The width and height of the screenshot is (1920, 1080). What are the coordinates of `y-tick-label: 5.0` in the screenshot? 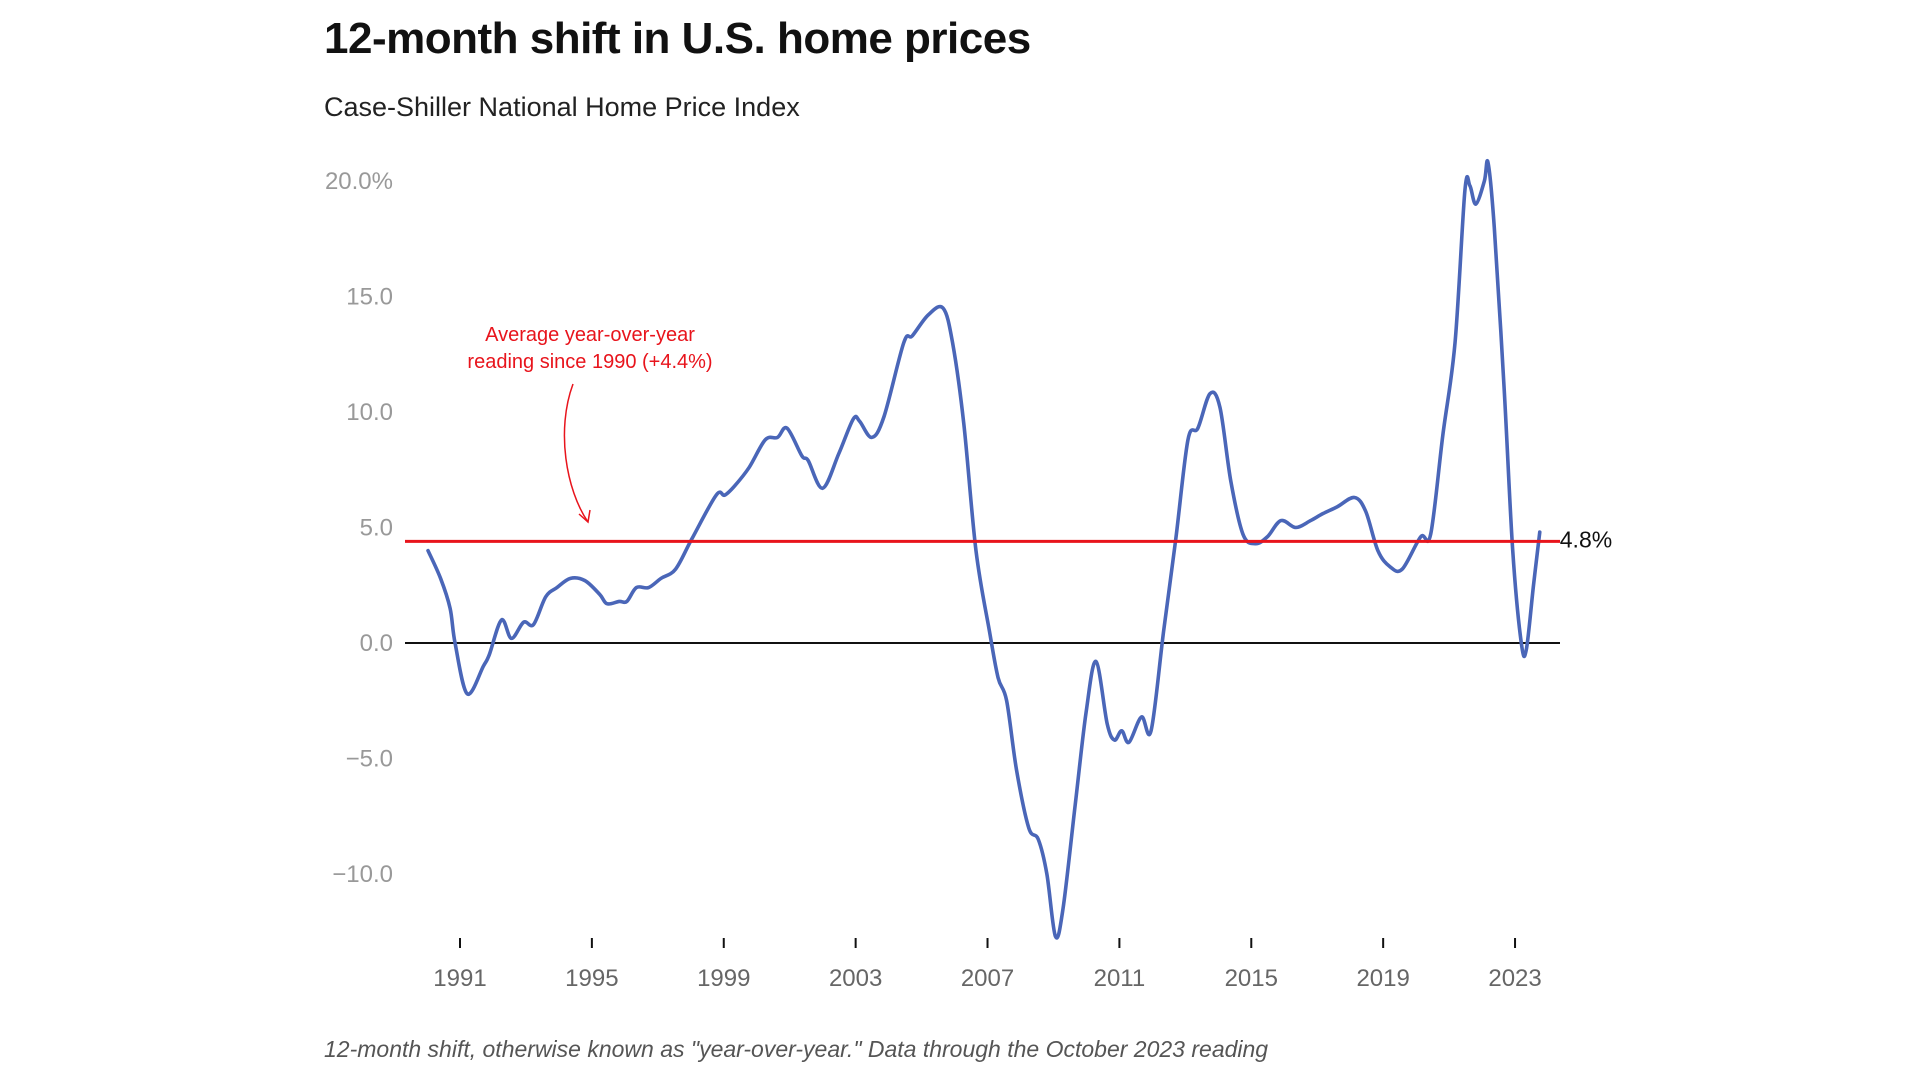 It's located at (376, 528).